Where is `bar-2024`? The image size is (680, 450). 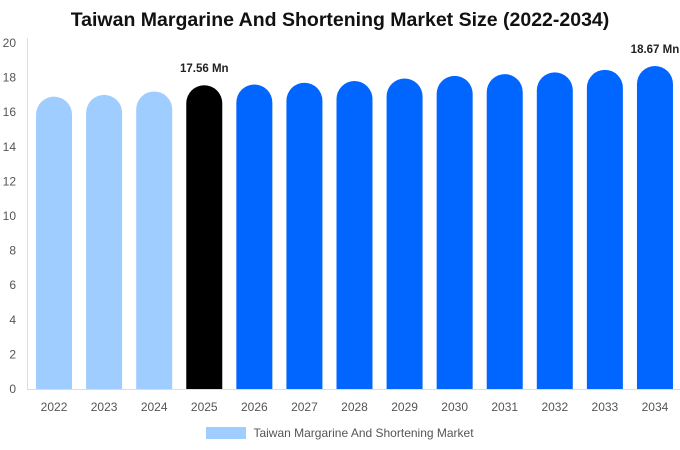 bar-2024 is located at coordinates (154, 240).